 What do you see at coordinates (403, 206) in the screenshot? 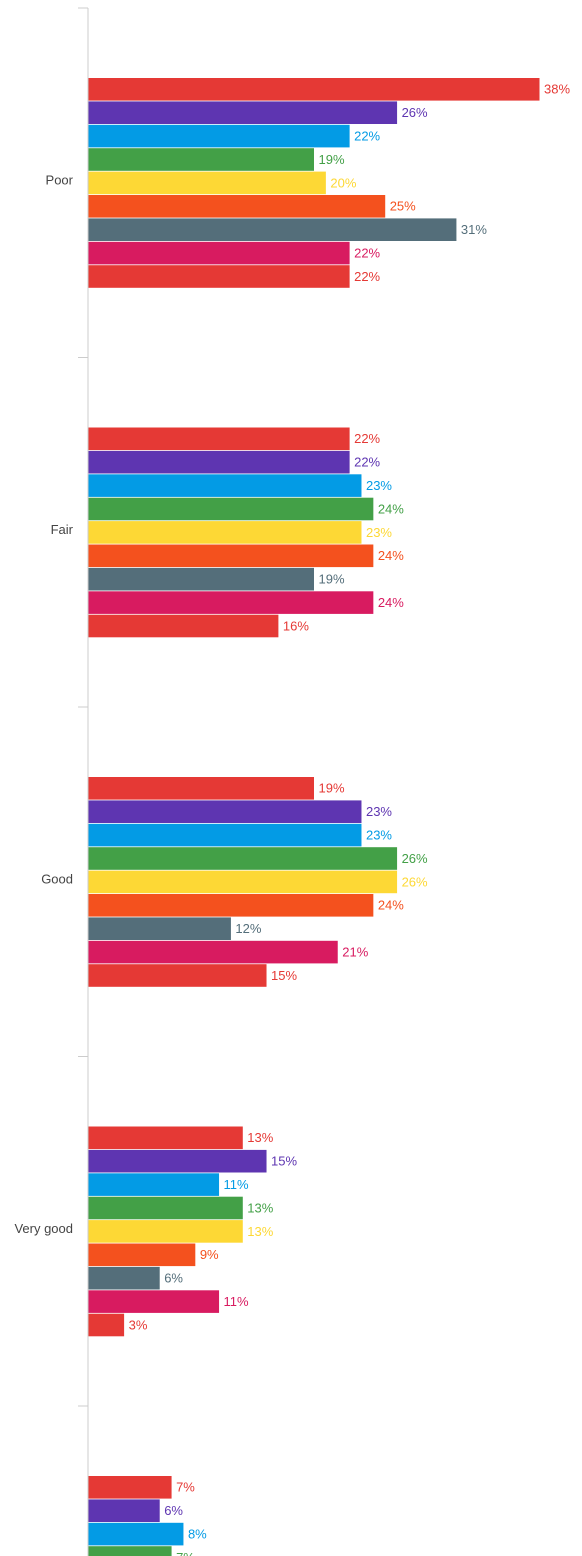
I see `data-label: 25%` at bounding box center [403, 206].